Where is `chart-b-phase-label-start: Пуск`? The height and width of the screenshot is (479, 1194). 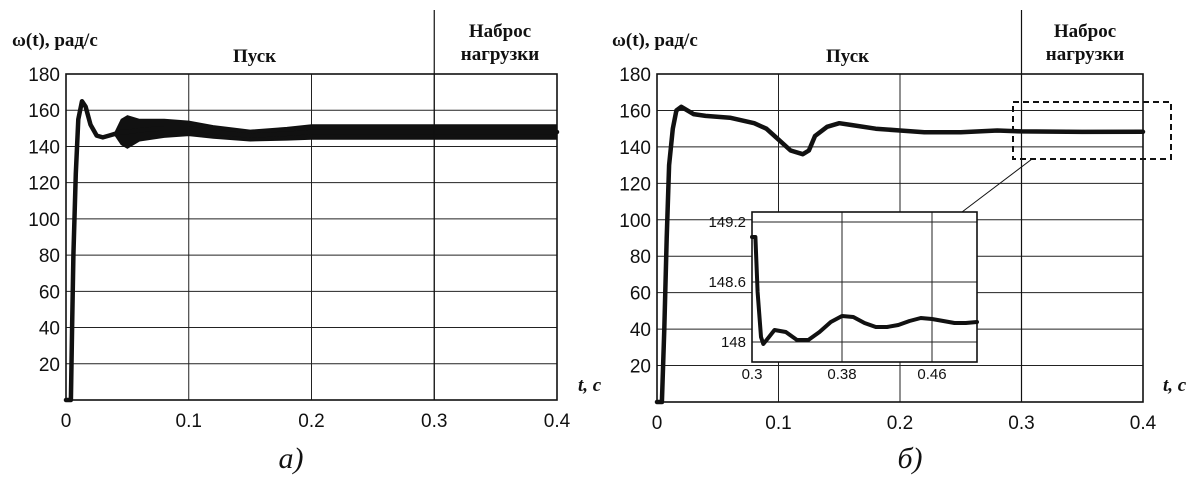
chart-b-phase-label-start: Пуск is located at coordinates (847, 56).